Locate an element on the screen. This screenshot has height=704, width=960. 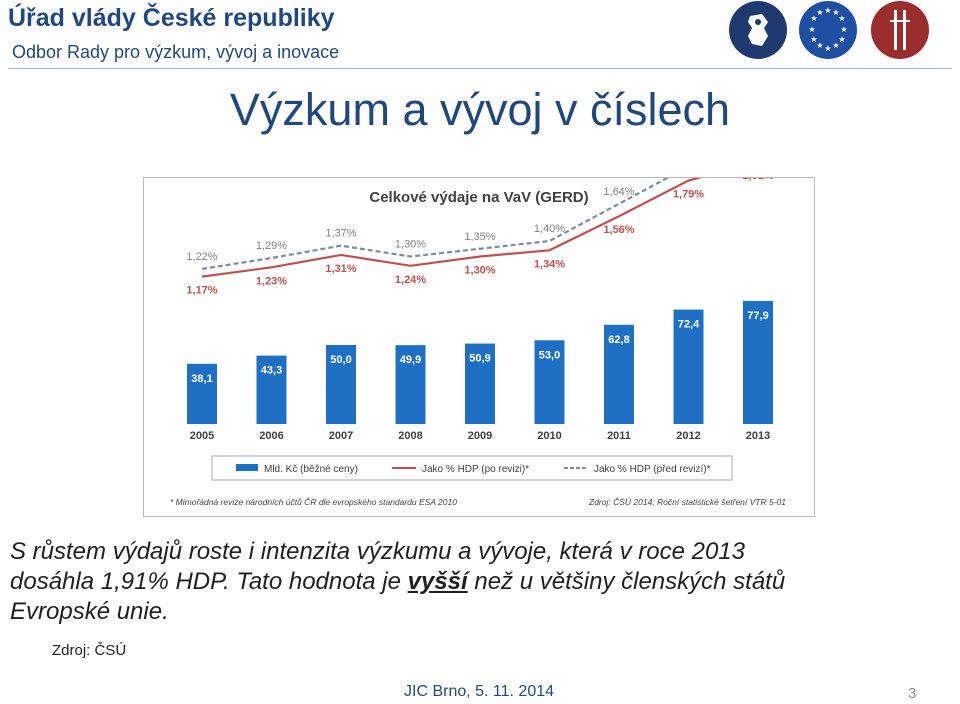
bar-2007 is located at coordinates (341, 384).